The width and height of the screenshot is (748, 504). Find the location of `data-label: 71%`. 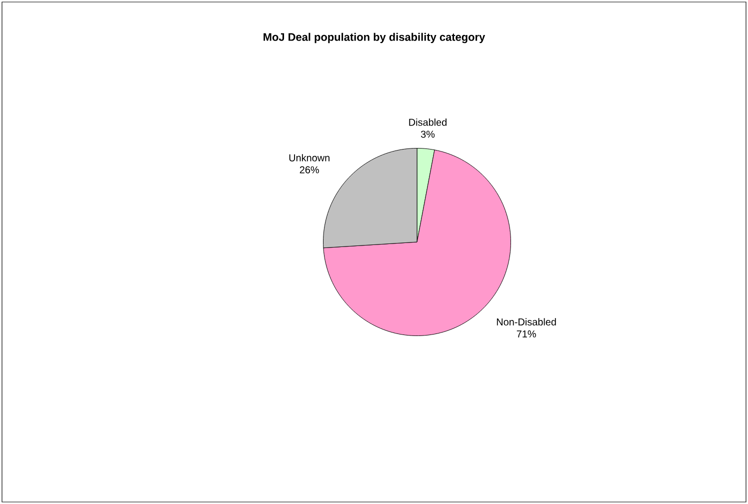

data-label: 71% is located at coordinates (526, 334).